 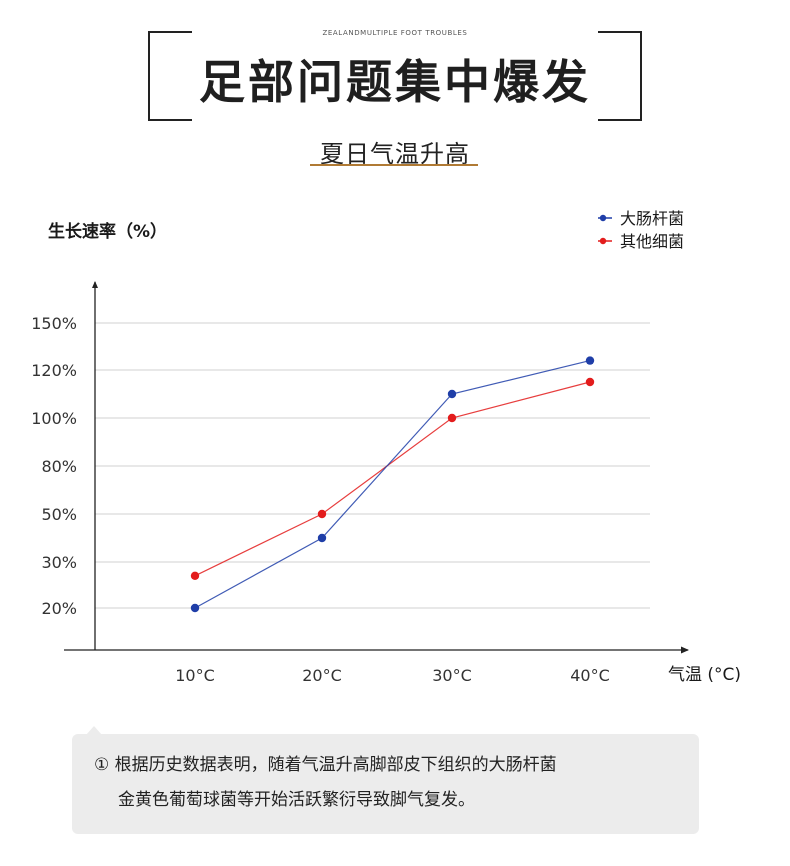 I want to click on y-tick-label: 30%, so click(x=59, y=562).